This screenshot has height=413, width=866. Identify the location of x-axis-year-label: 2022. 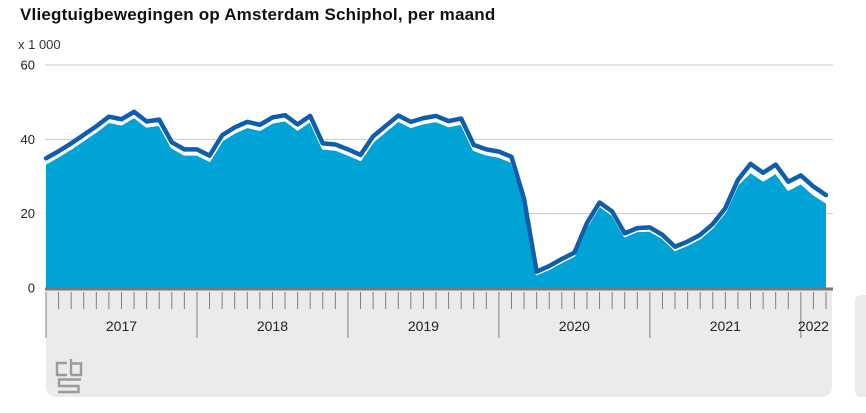
(813, 326).